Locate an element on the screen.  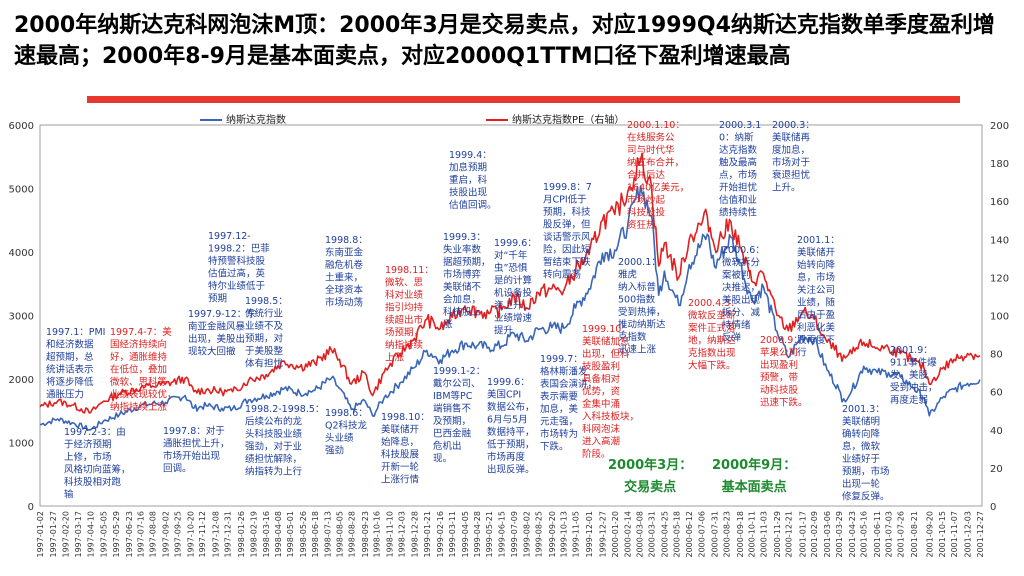
x-axis-tick-label: 1998-02-19 is located at coordinates (253, 534).